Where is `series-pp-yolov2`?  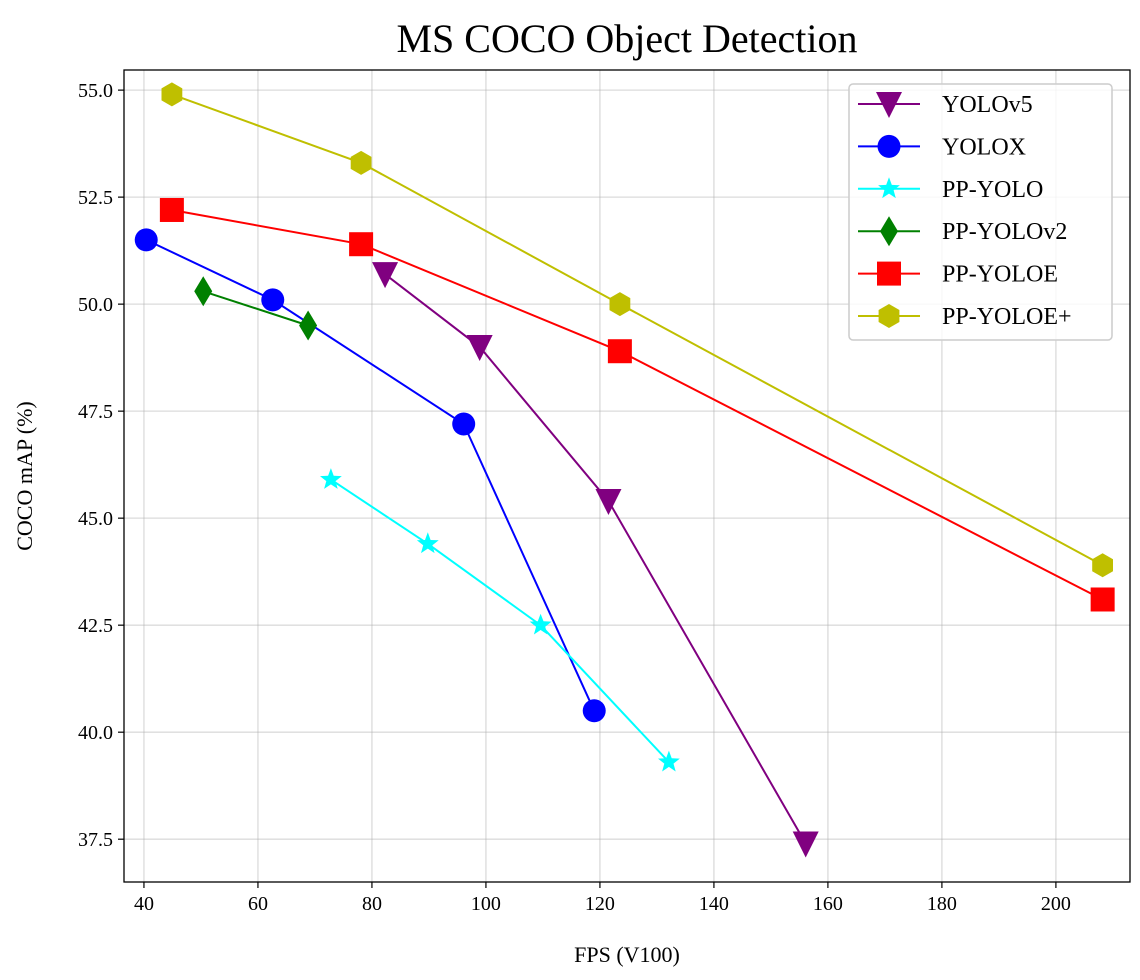
series-pp-yolov2 is located at coordinates (256, 308).